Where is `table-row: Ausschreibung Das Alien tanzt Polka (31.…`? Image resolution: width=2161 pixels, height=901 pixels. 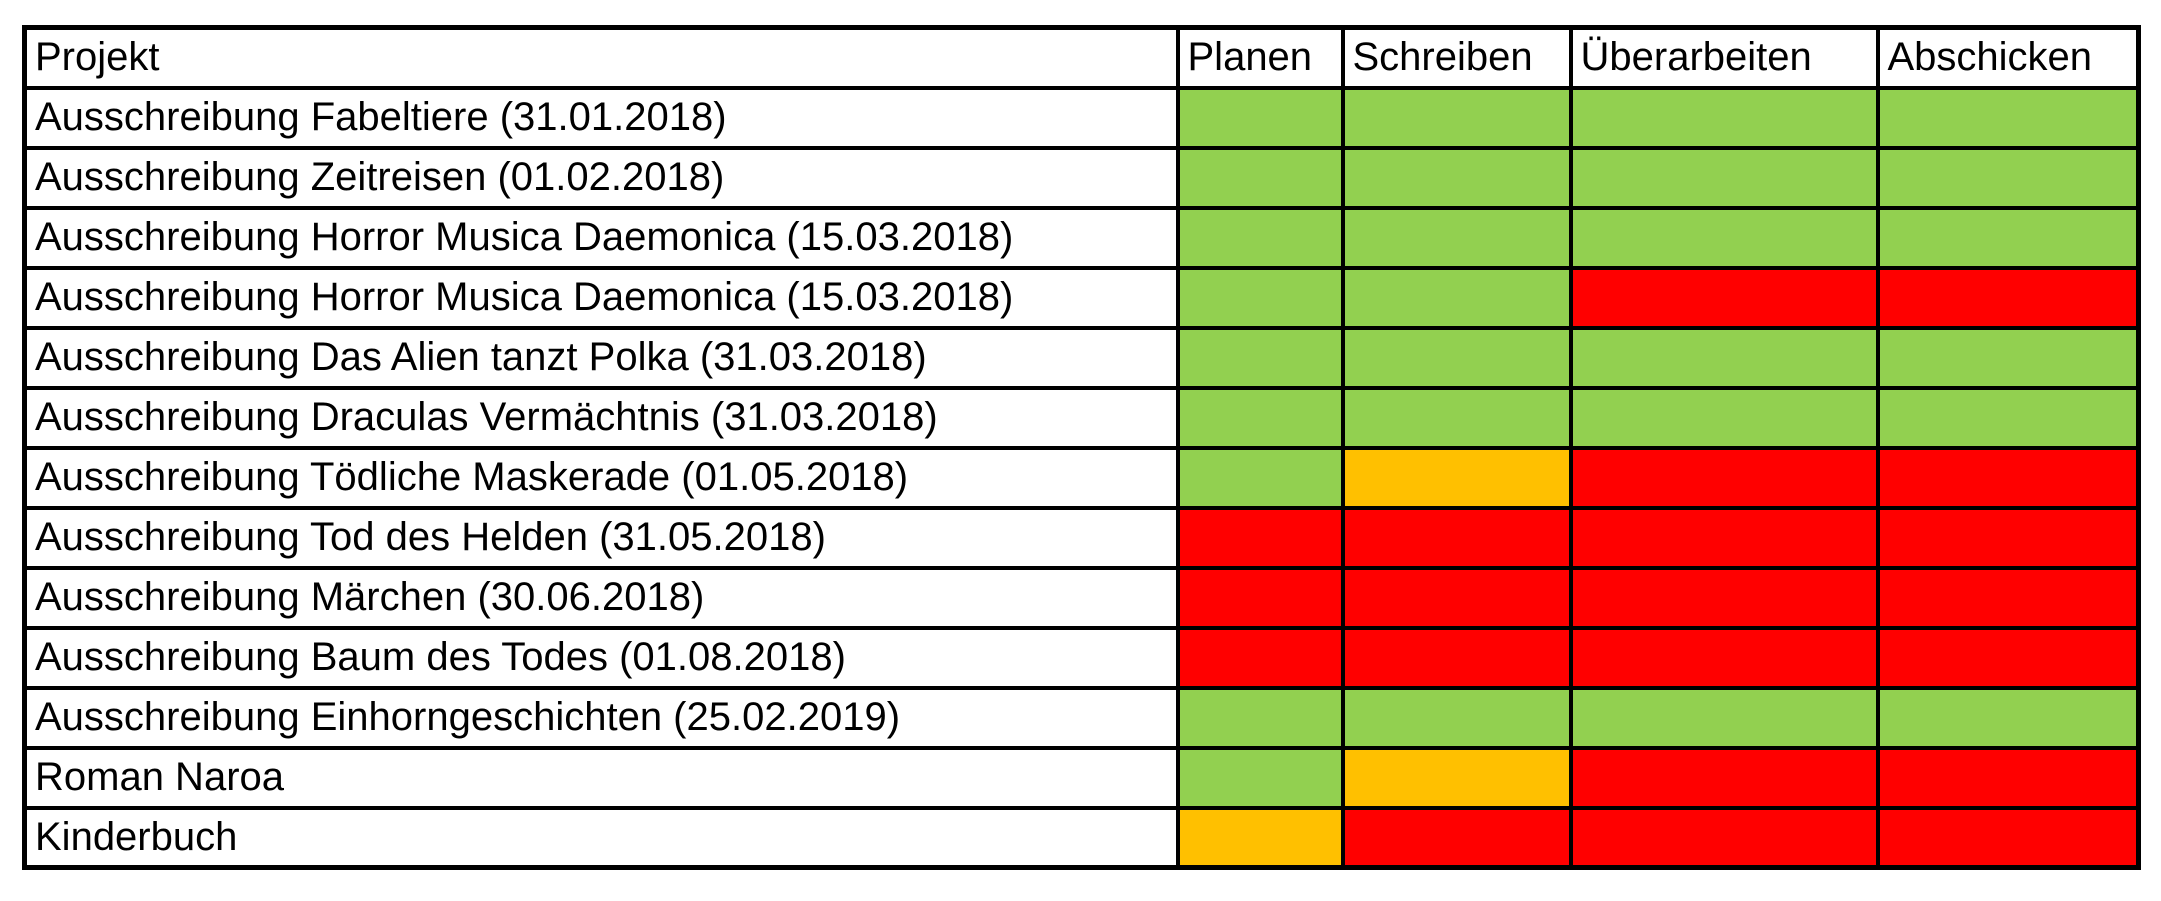
table-row: Ausschreibung Das Alien tanzt Polka (31.… is located at coordinates (1081, 357).